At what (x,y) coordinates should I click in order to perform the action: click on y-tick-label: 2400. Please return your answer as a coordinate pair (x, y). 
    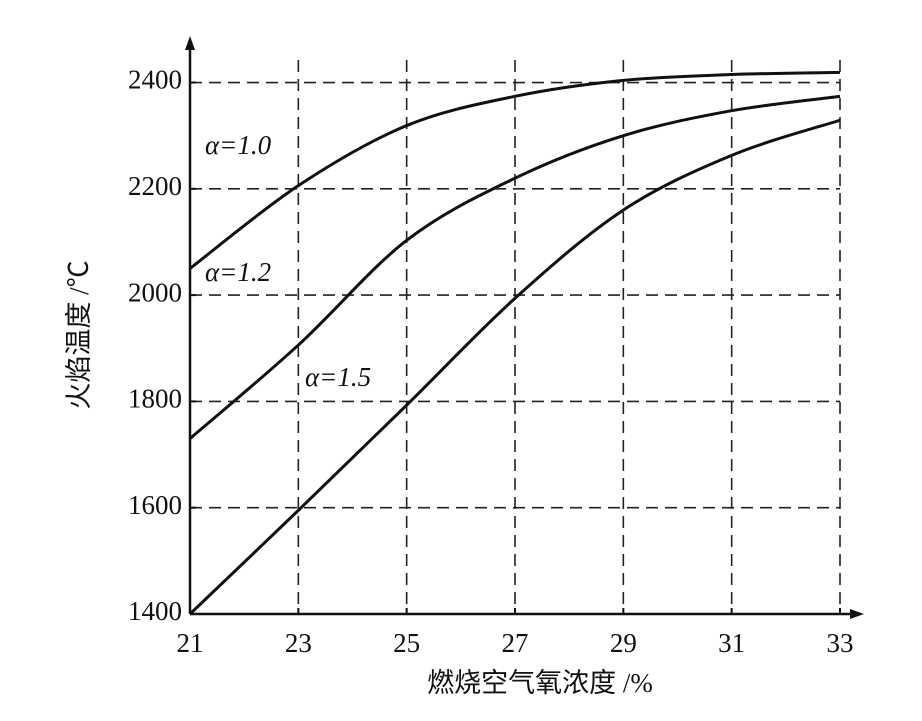
    Looking at the image, I should click on (155, 80).